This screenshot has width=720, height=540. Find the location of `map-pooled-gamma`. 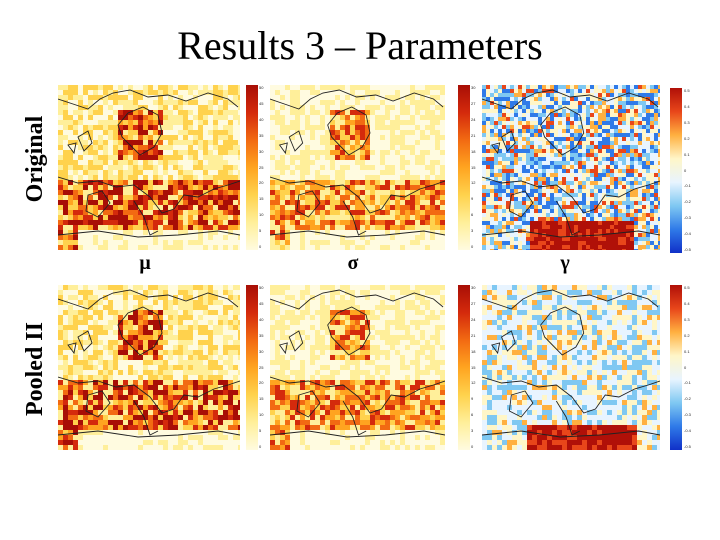

map-pooled-gamma is located at coordinates (571, 367).